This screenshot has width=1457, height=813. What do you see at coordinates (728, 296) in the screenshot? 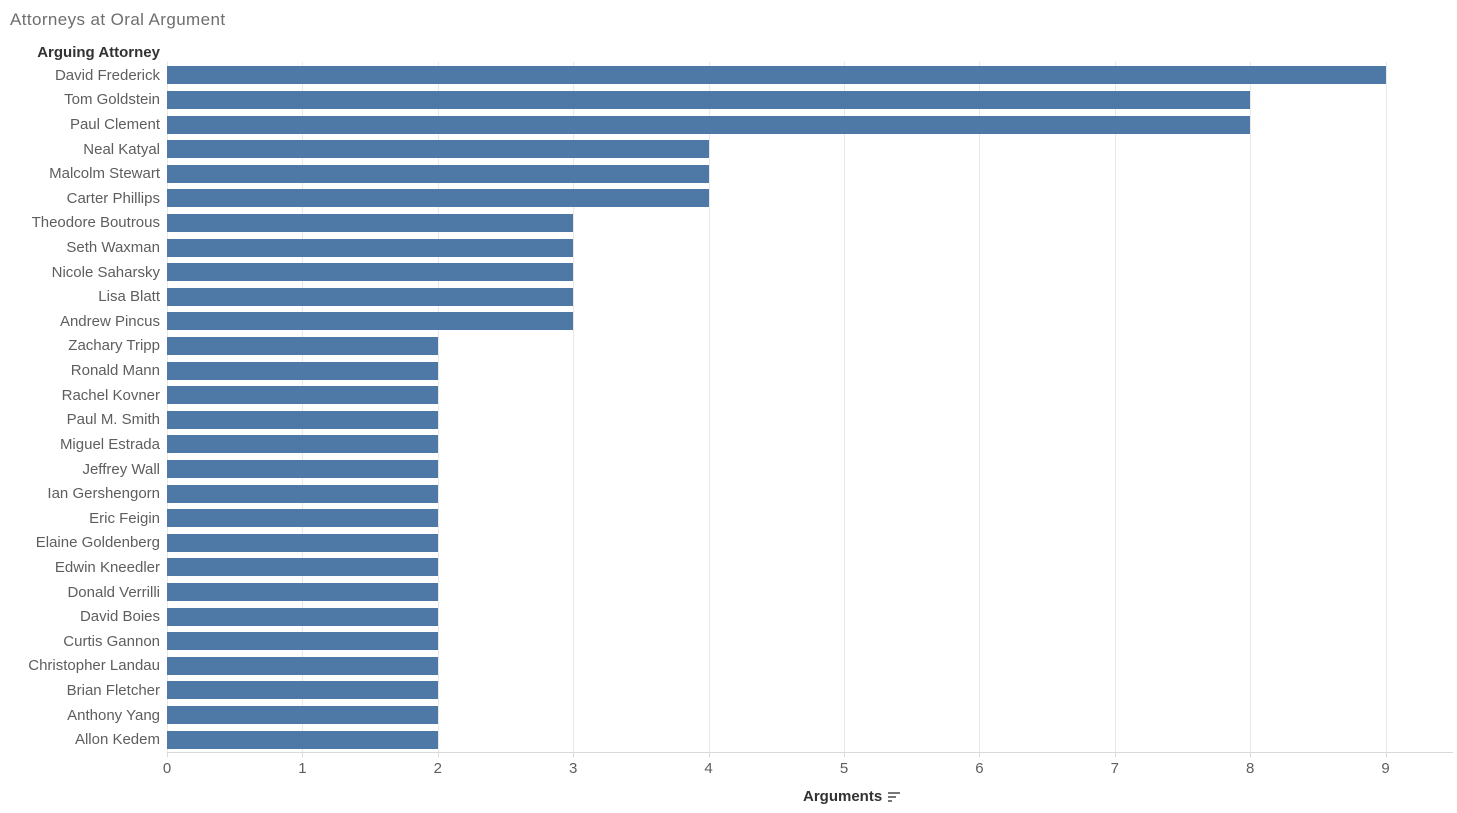
I see `table-row: Lisa Blatt` at bounding box center [728, 296].